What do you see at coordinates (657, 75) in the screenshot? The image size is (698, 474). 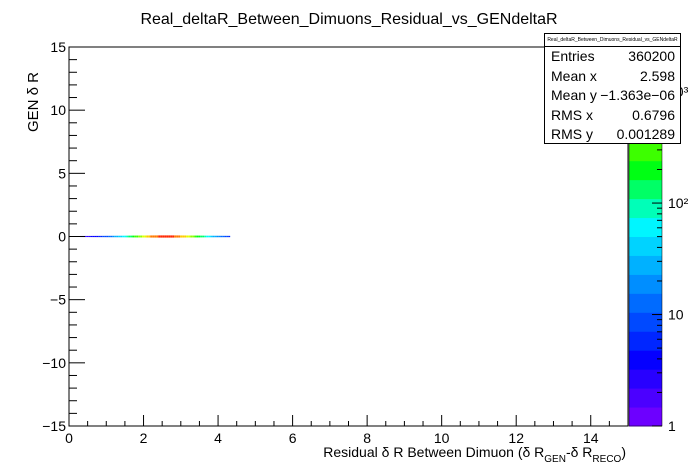 I see `stats-value: 2.598` at bounding box center [657, 75].